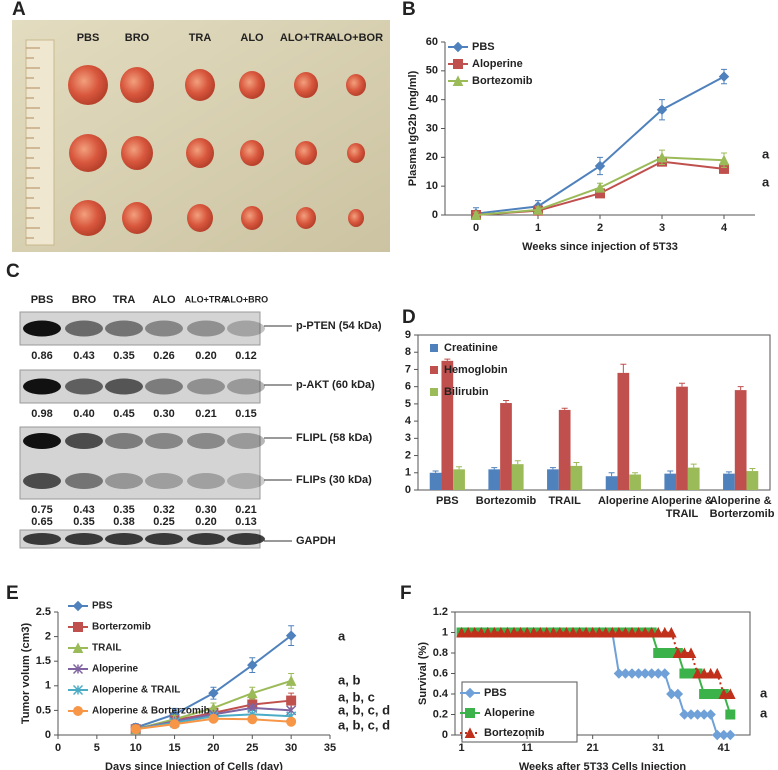 The image size is (778, 770). Describe the element at coordinates (466, 392) in the screenshot. I see `legend-label: Bilirubin` at that location.